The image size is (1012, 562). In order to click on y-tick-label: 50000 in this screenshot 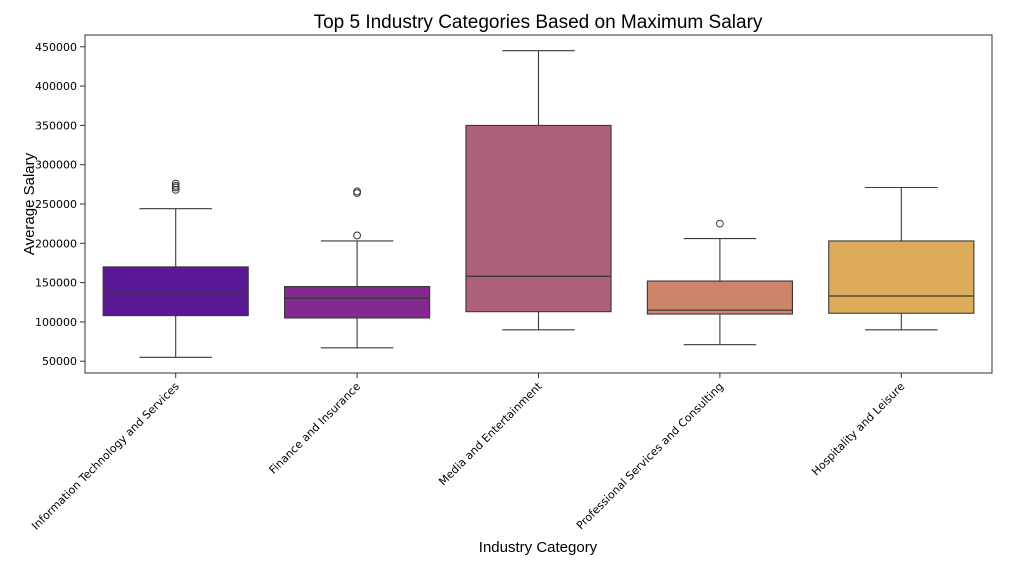, I will do `click(59, 361)`.